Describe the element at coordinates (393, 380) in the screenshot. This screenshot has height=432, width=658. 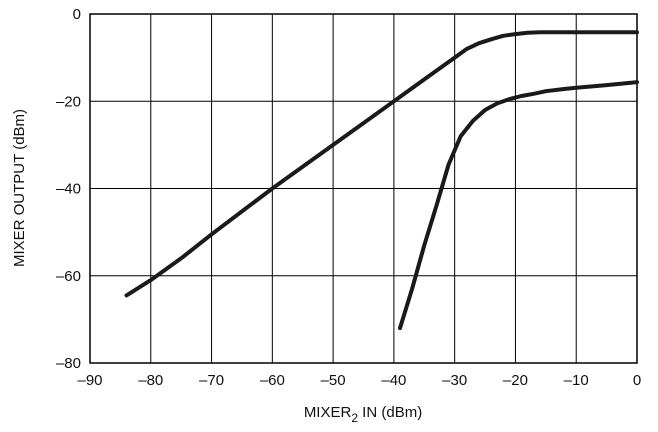
I see `x-tick-label: –40` at that location.